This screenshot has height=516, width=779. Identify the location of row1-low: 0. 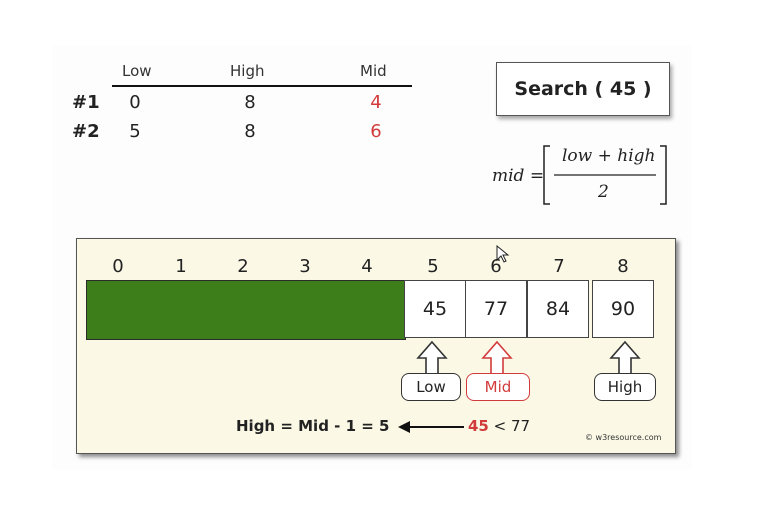
(135, 102).